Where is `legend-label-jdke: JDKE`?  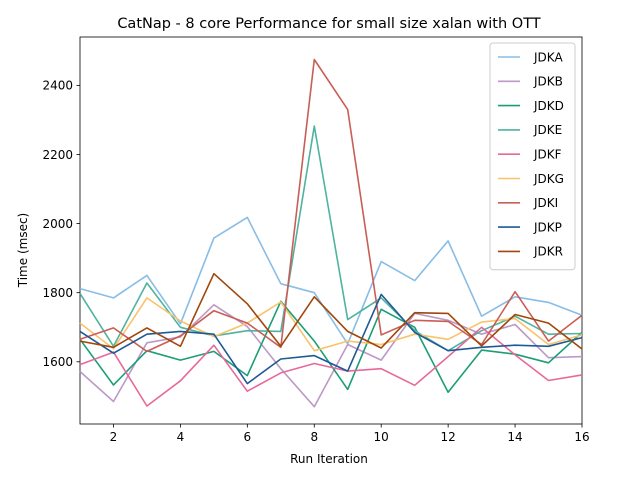
legend-label-jdke: JDKE is located at coordinates (547, 130).